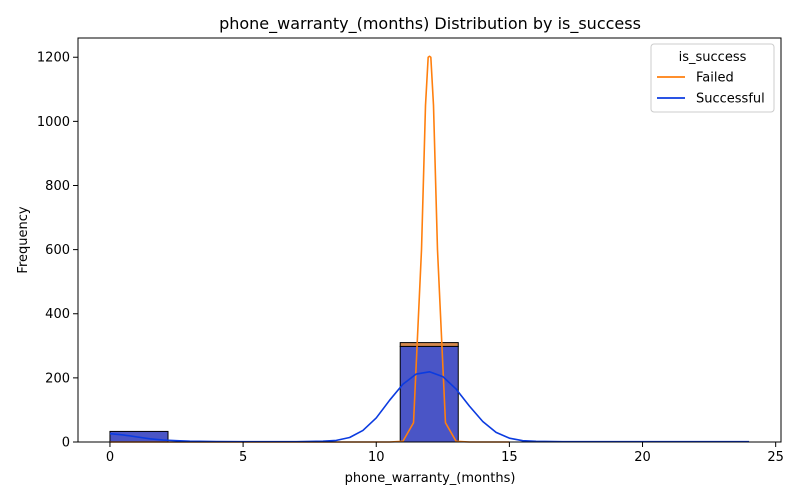  What do you see at coordinates (57, 186) in the screenshot?
I see `y-tick-label: 800` at bounding box center [57, 186].